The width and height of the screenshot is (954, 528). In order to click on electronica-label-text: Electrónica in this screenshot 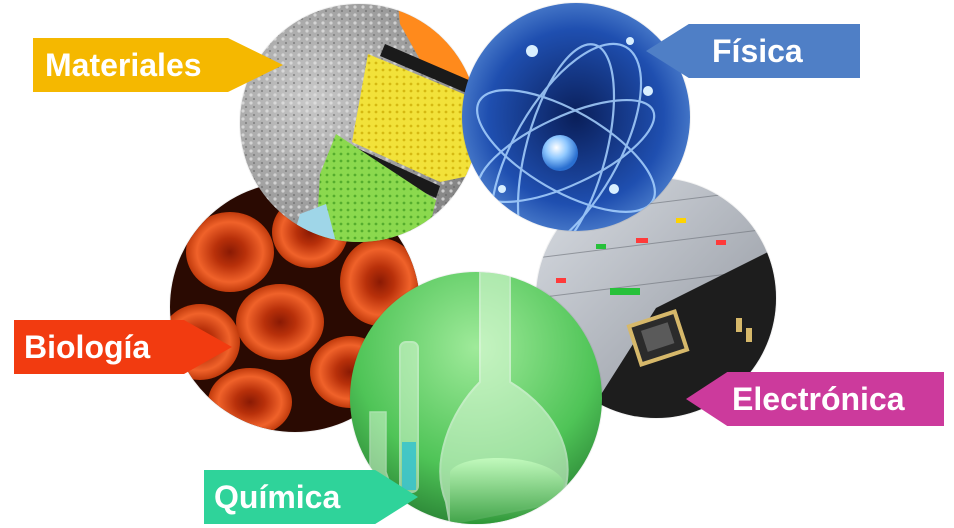, I will do `click(818, 399)`.